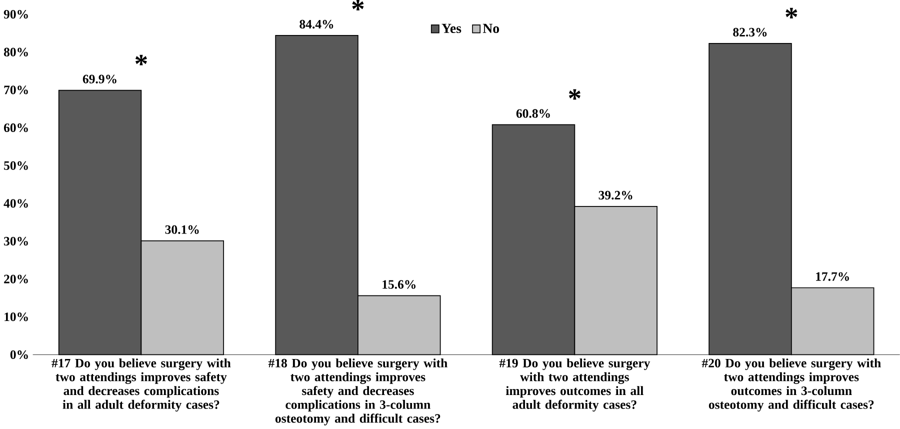 This screenshot has width=900, height=429. I want to click on y-tick-label: 90%, so click(16, 14).